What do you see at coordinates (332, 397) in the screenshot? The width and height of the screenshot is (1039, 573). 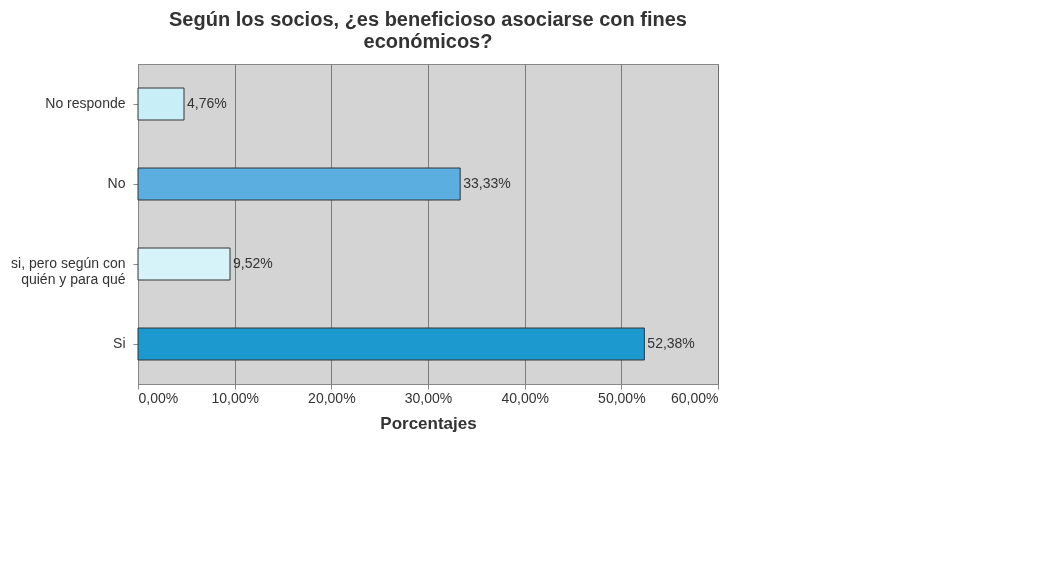 I see `x-tick-label: 20,00%` at bounding box center [332, 397].